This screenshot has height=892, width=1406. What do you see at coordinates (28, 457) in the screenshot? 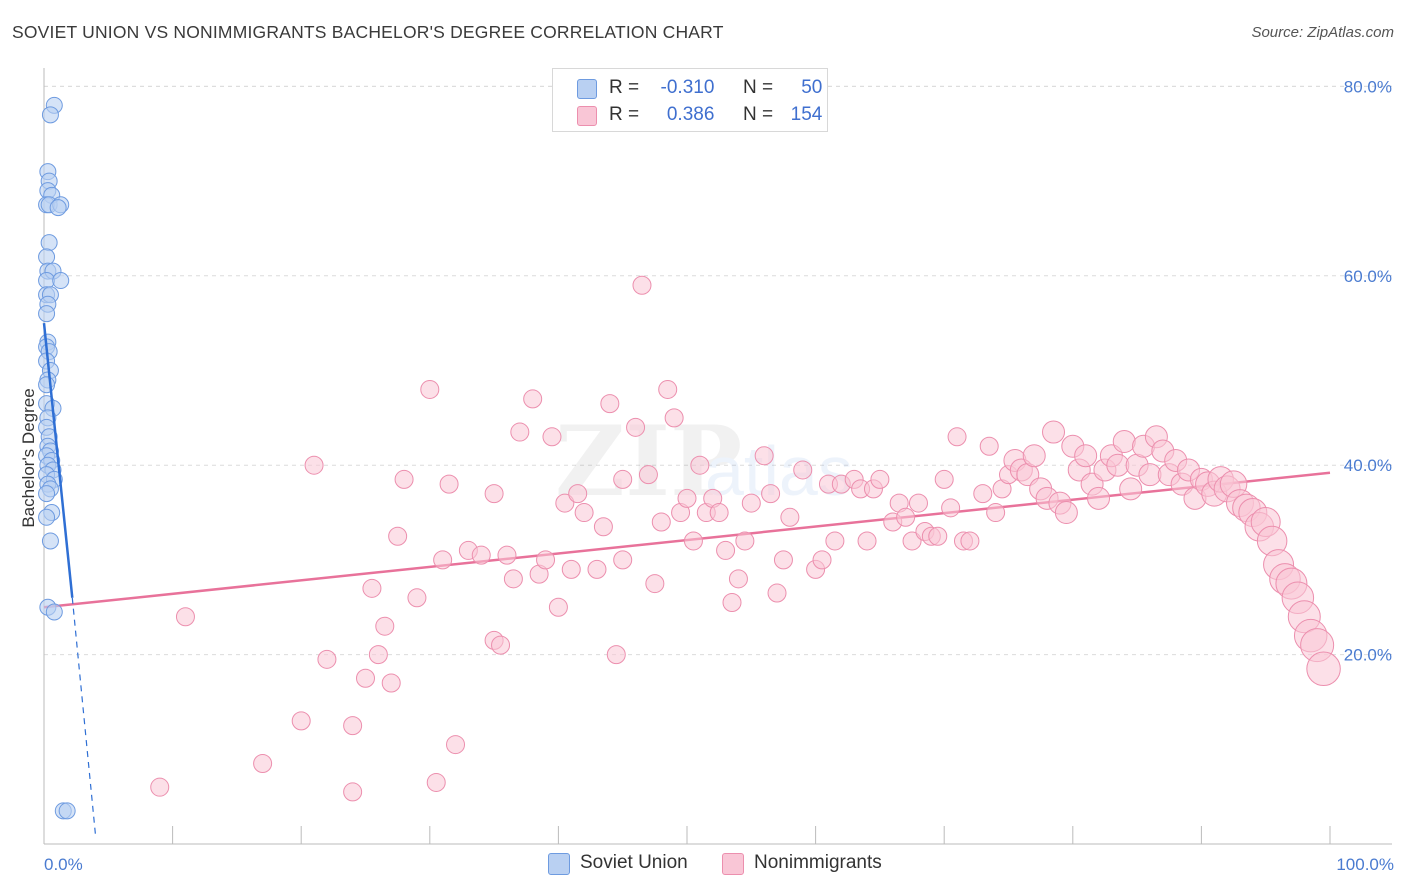
I see `y-axis-label: Bachelor's Degree` at bounding box center [28, 457].